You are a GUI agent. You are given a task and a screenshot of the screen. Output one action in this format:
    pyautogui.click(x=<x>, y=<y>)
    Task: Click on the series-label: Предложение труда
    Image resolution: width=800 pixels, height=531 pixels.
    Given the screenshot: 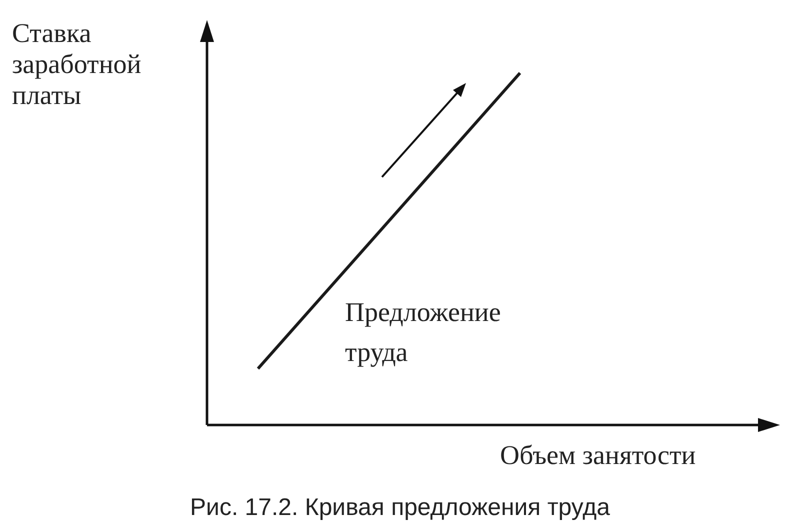 What is the action you would take?
    pyautogui.click(x=423, y=332)
    